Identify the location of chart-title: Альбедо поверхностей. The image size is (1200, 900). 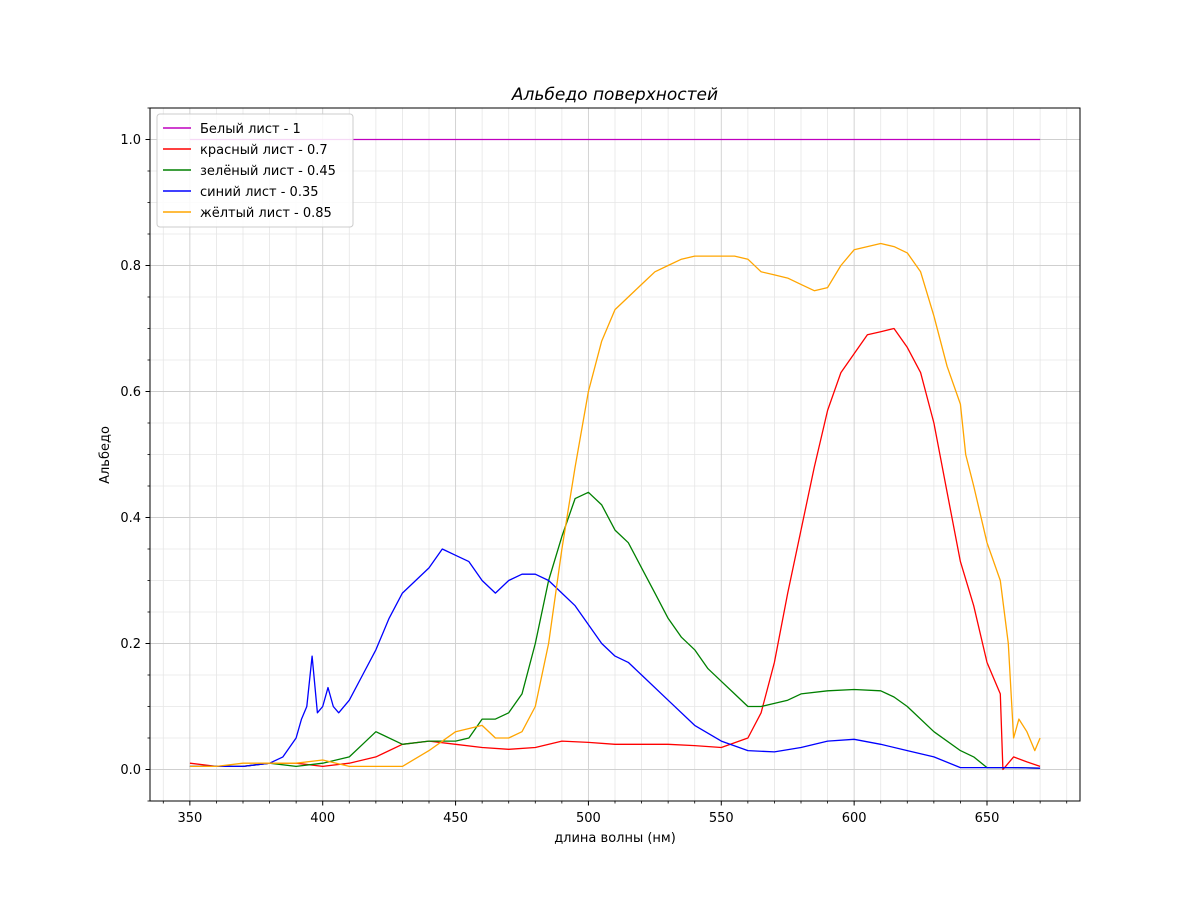
(614, 95).